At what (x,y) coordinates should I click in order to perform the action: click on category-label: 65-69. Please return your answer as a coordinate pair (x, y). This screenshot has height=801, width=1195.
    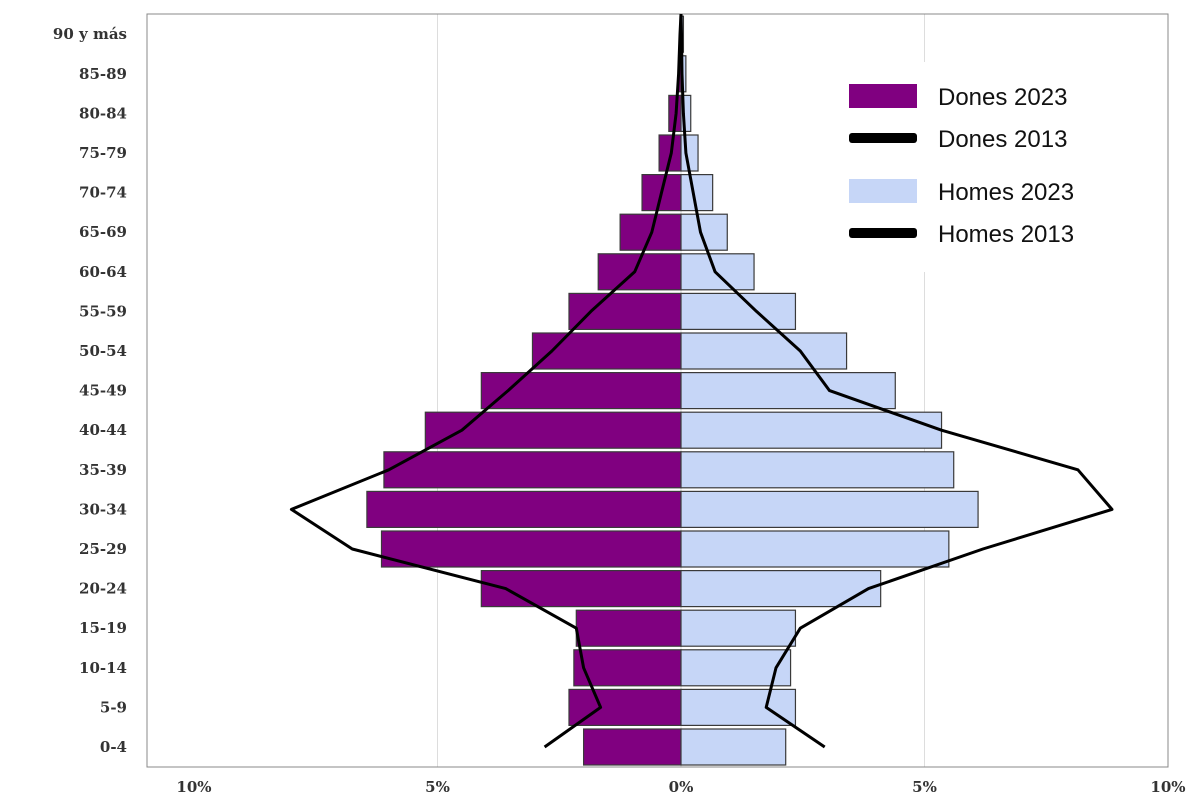
    Looking at the image, I should click on (103, 232).